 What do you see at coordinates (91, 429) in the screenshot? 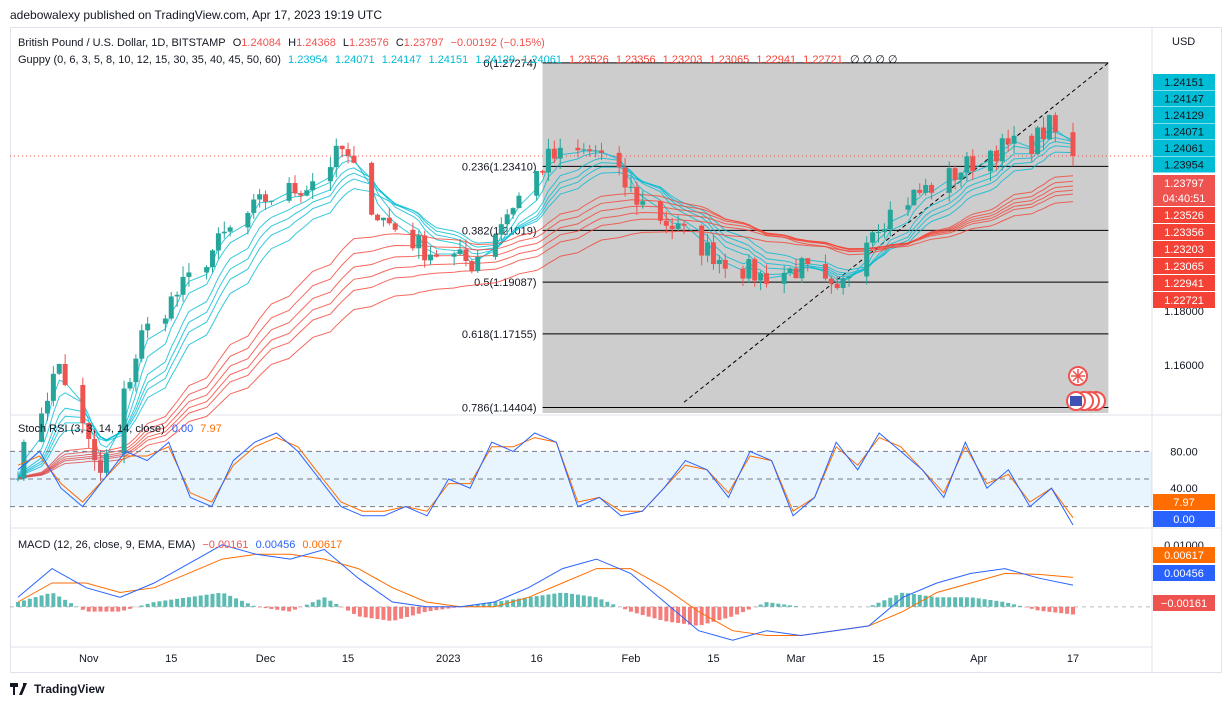
I see `stoch-label: Stoch RSI (3, 3, 14, 14, close)` at bounding box center [91, 429].